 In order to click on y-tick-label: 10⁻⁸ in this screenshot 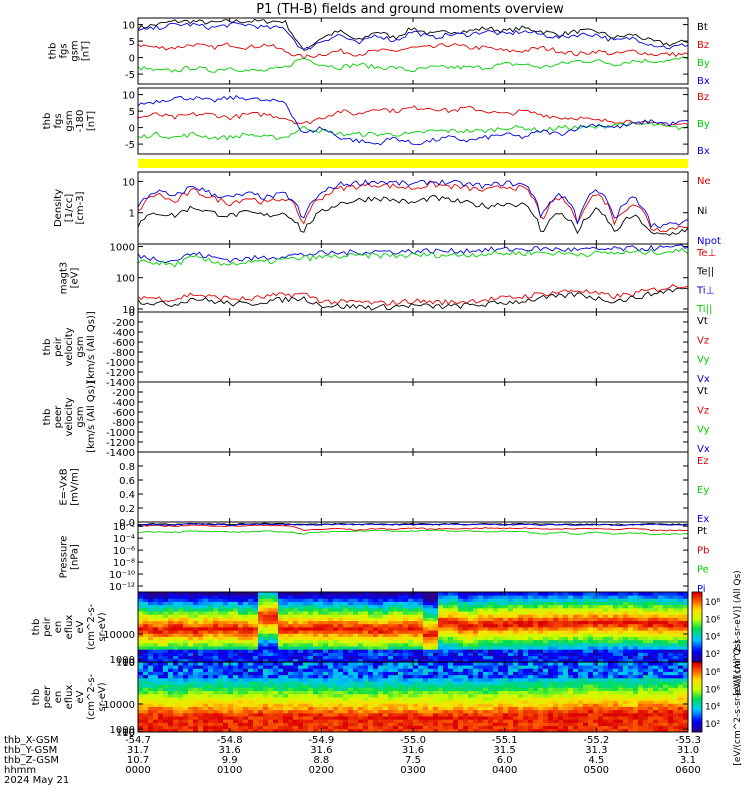, I will do `click(124, 563)`.